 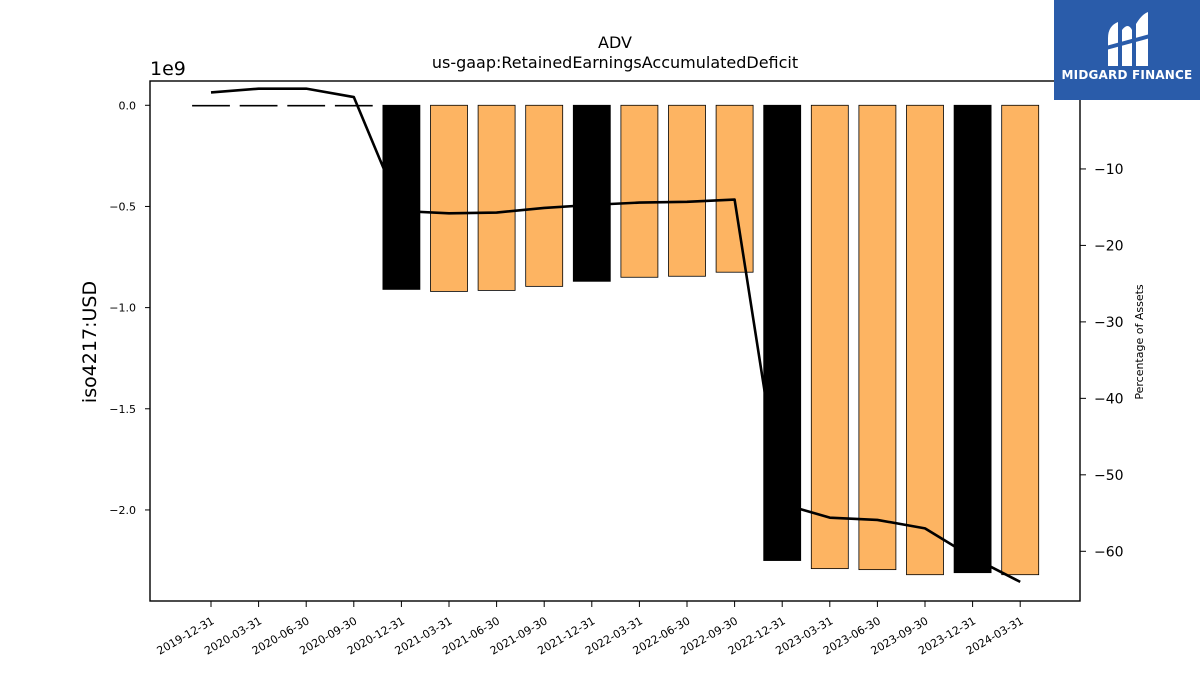 I want to click on y2-tick-label: −40, so click(x=1109, y=399).